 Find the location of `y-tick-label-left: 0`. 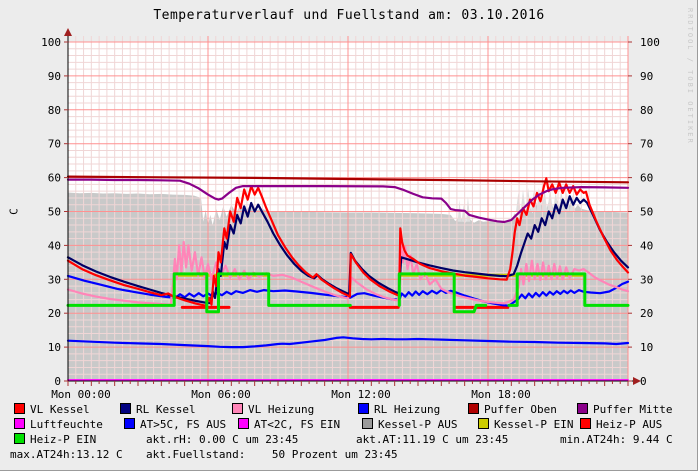

y-tick-label-left: 0 is located at coordinates (57, 381).